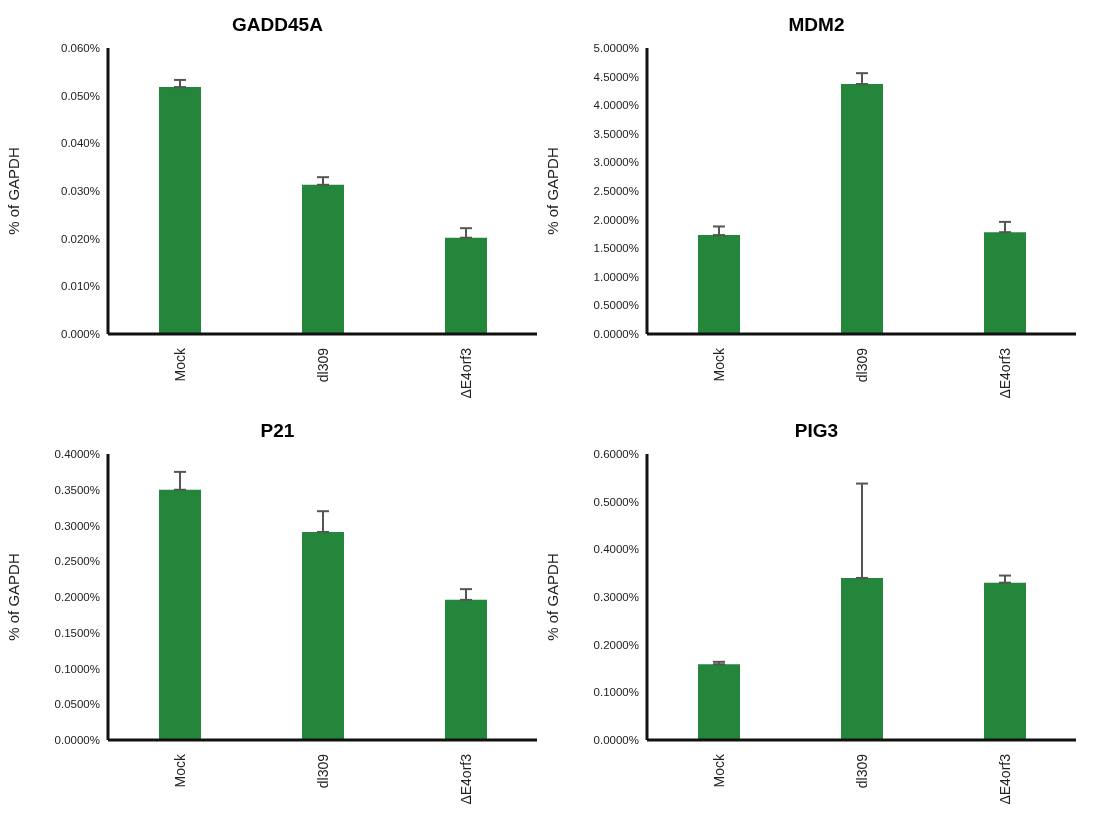  I want to click on y-tick-label: 0.000%, so click(80, 334).